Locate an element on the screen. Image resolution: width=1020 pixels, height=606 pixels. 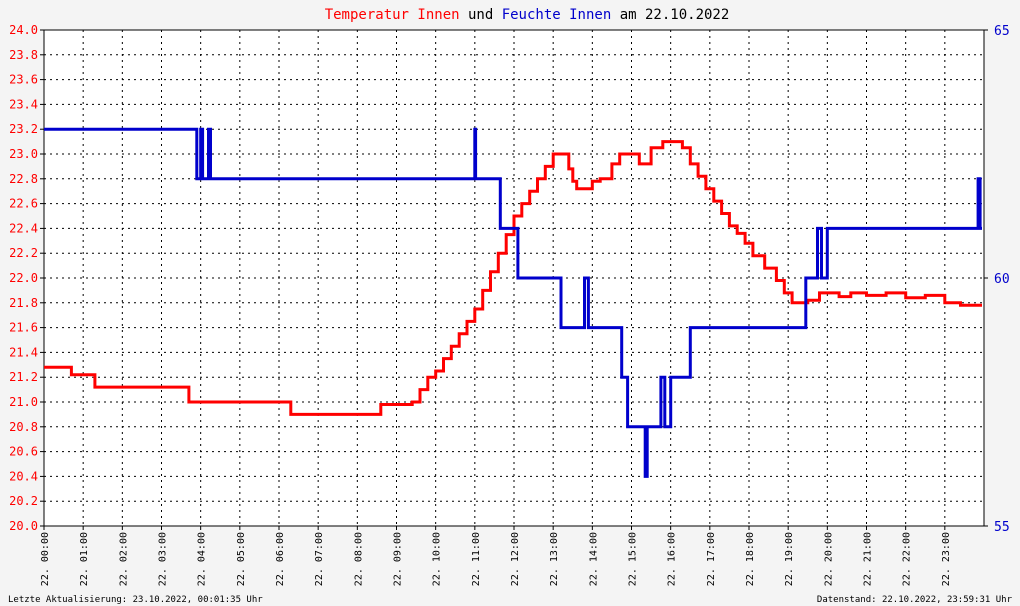
x-tick-label: 22. 15:00 is located at coordinates (633, 559).